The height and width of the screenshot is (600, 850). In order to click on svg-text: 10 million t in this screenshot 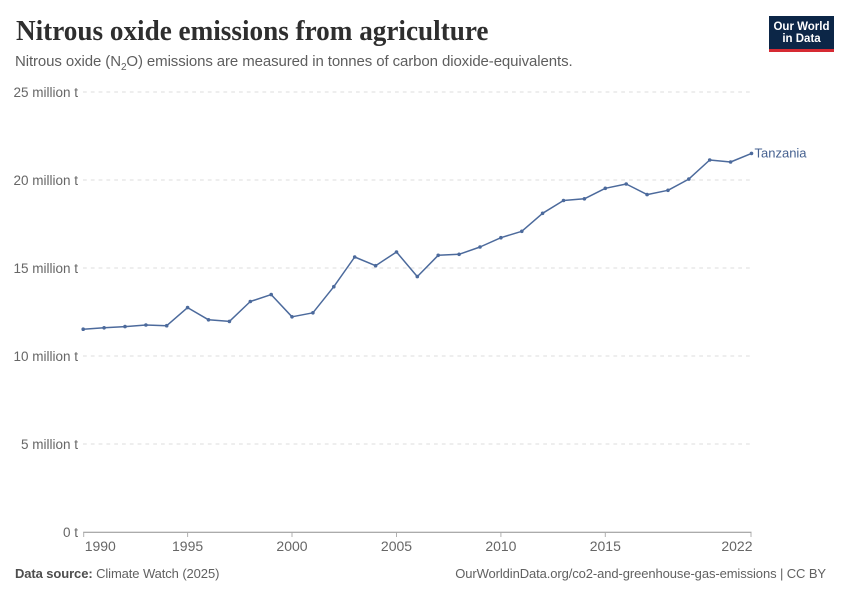, I will do `click(45, 356)`.